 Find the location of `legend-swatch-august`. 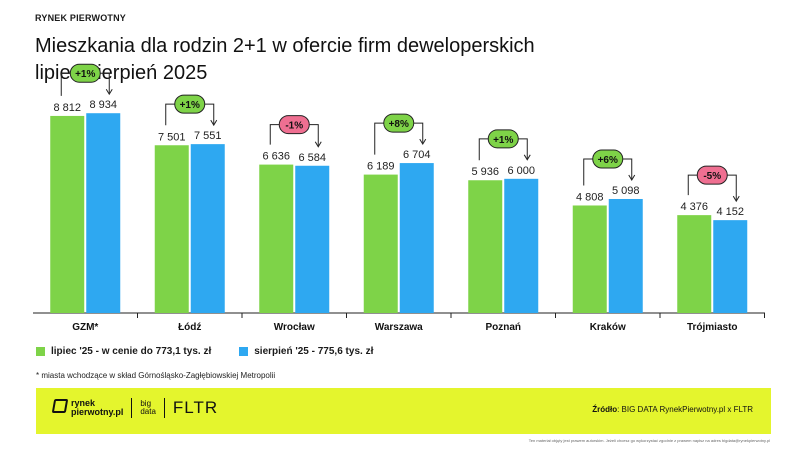

legend-swatch-august is located at coordinates (244, 351).